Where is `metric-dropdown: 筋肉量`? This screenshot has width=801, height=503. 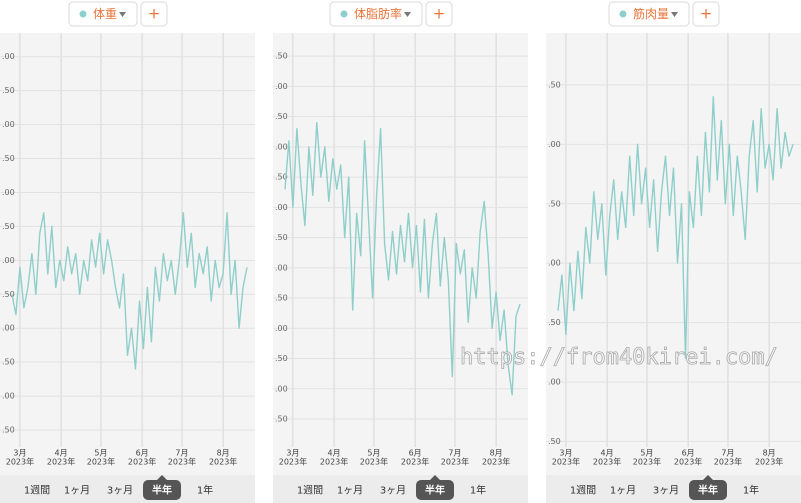 metric-dropdown: 筋肉量 is located at coordinates (649, 14).